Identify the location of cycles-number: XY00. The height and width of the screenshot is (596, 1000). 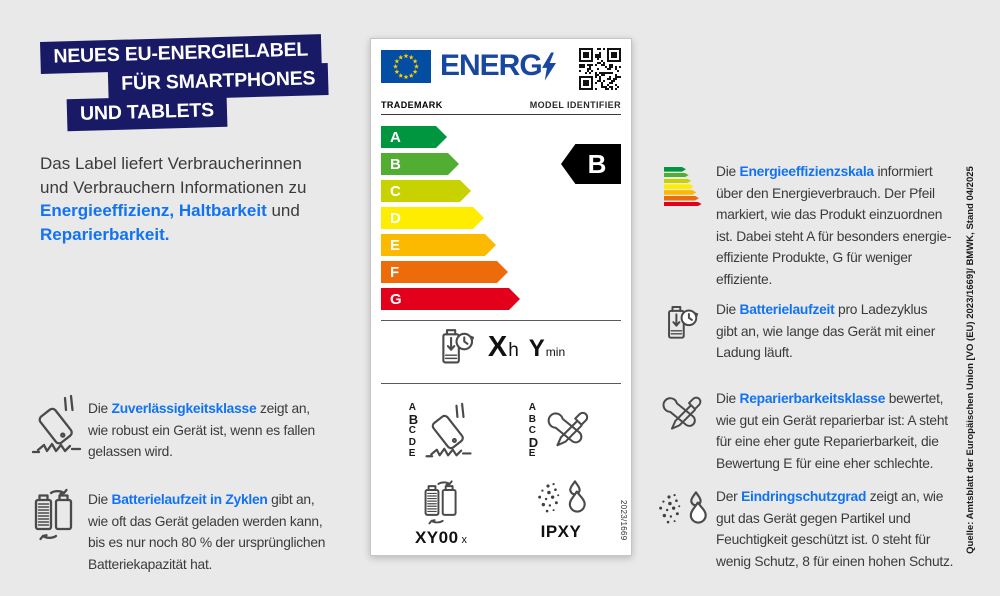
(436, 537).